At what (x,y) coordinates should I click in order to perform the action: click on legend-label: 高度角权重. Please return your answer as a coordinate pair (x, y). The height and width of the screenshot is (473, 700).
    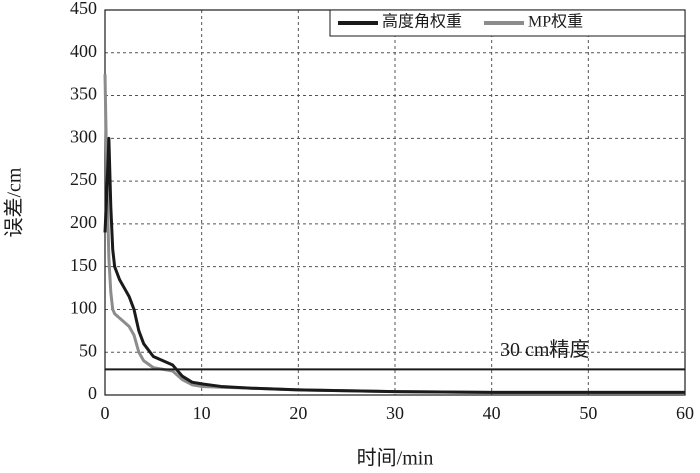
    Looking at the image, I should click on (422, 22).